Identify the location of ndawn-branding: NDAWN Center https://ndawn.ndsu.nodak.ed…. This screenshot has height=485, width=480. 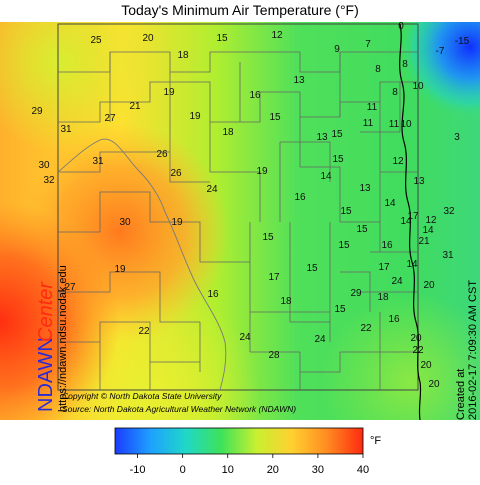
(52, 338).